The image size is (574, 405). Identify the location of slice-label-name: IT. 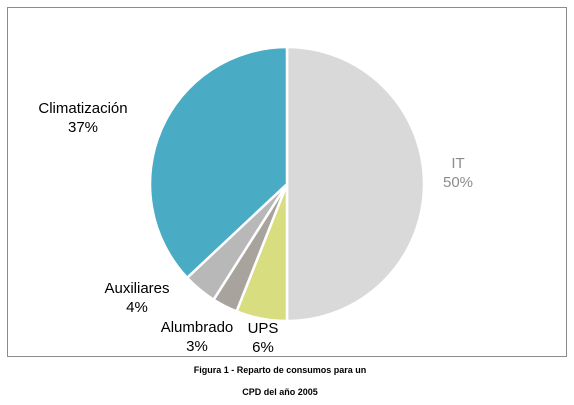
(457, 163).